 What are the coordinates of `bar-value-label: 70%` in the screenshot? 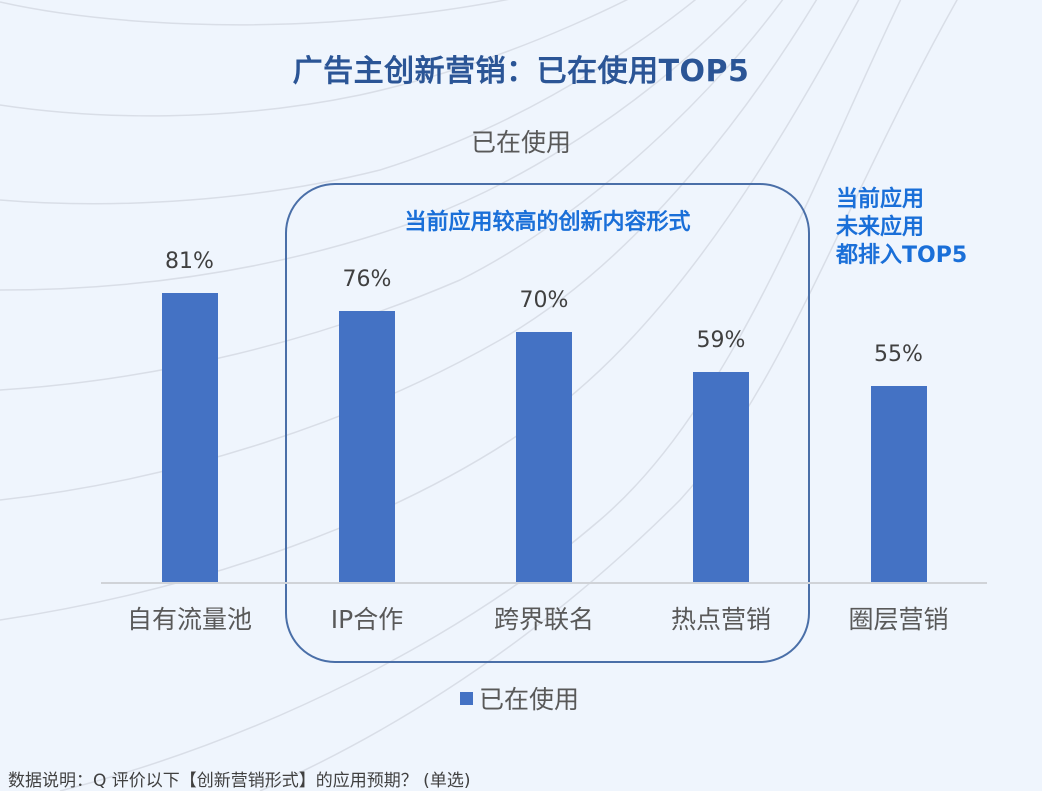 It's located at (544, 301).